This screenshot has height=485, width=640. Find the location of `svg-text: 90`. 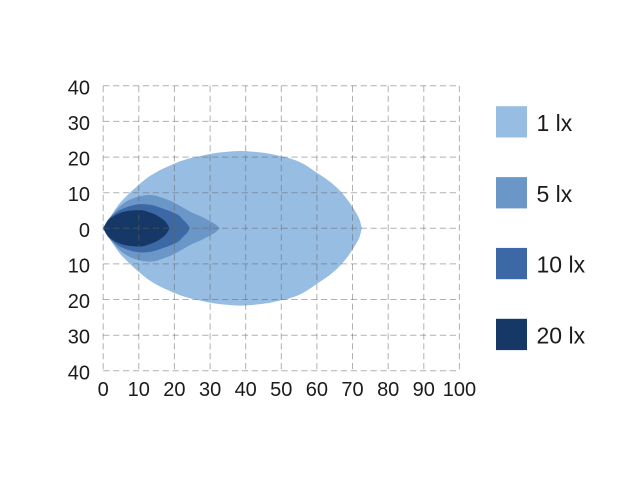

svg-text: 90 is located at coordinates (424, 390).